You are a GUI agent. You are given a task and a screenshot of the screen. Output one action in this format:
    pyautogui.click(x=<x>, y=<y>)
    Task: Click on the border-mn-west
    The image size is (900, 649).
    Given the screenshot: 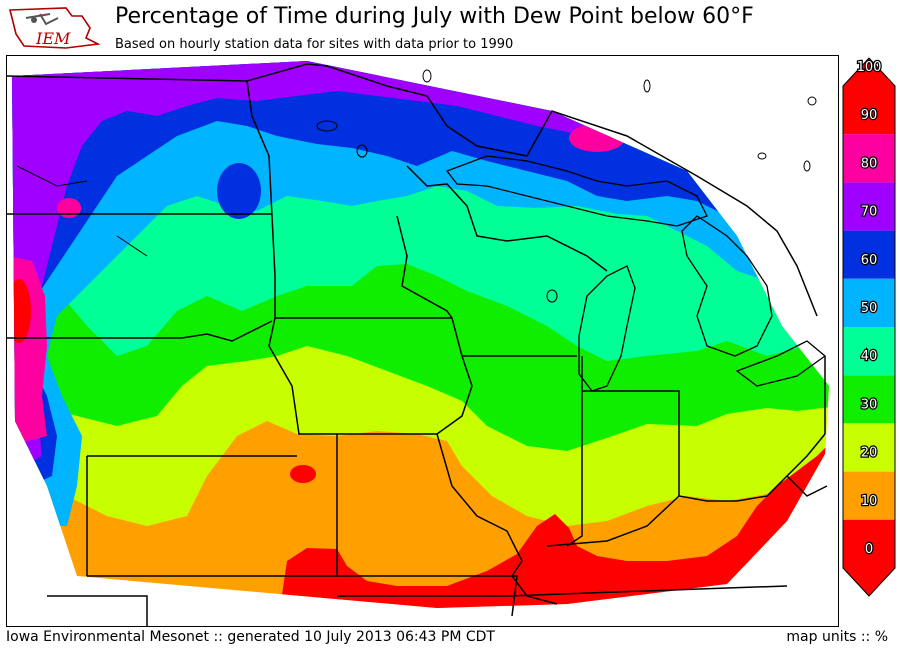 What is the action you would take?
    pyautogui.click(x=261, y=199)
    